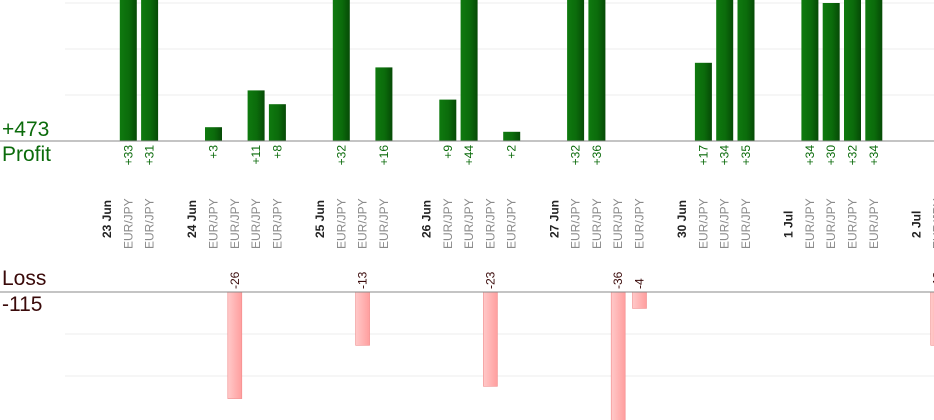 The width and height of the screenshot is (934, 420). I want to click on loss-value-label: -26, so click(235, 280).